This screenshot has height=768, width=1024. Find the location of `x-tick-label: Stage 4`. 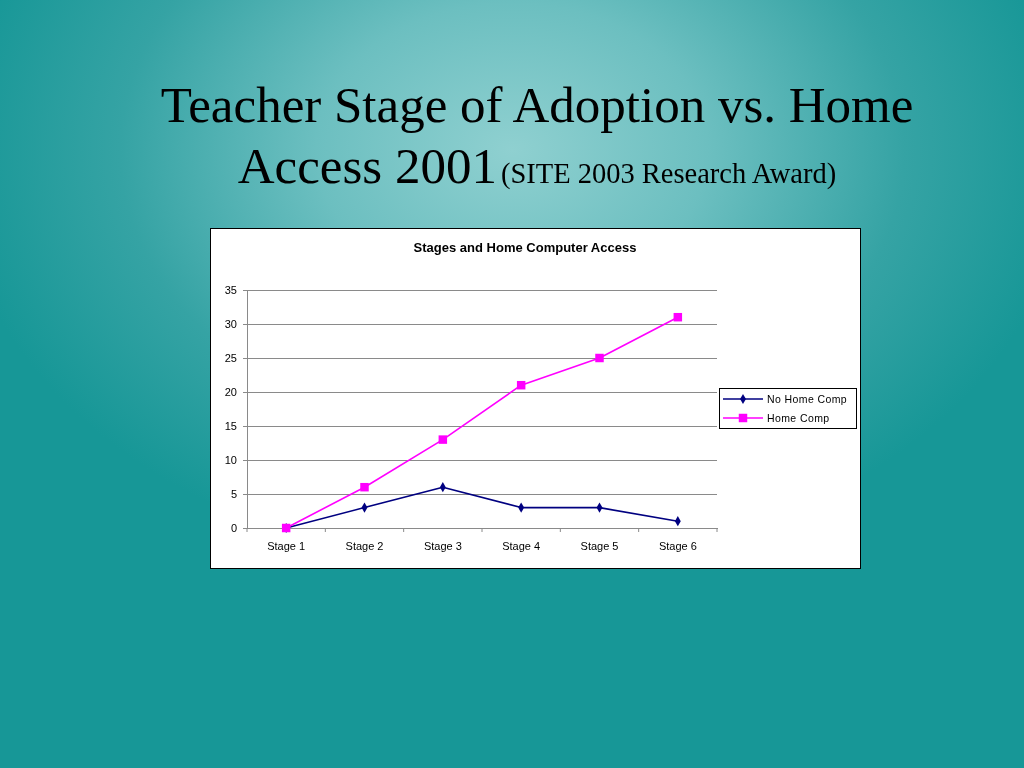

x-tick-label: Stage 4 is located at coordinates (521, 545).